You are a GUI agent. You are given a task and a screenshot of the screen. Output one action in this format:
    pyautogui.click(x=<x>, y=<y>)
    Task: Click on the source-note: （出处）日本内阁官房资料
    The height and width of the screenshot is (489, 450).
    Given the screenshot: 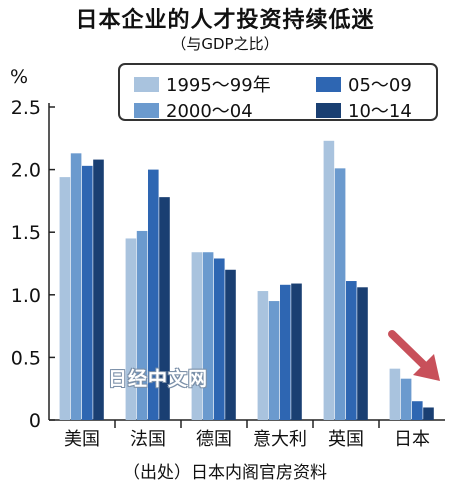 What is the action you would take?
    pyautogui.click(x=225, y=473)
    